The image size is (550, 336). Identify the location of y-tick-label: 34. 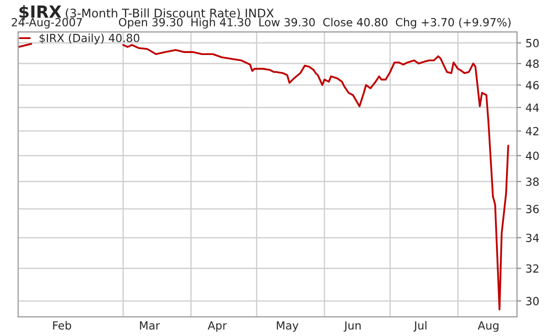
(532, 238).